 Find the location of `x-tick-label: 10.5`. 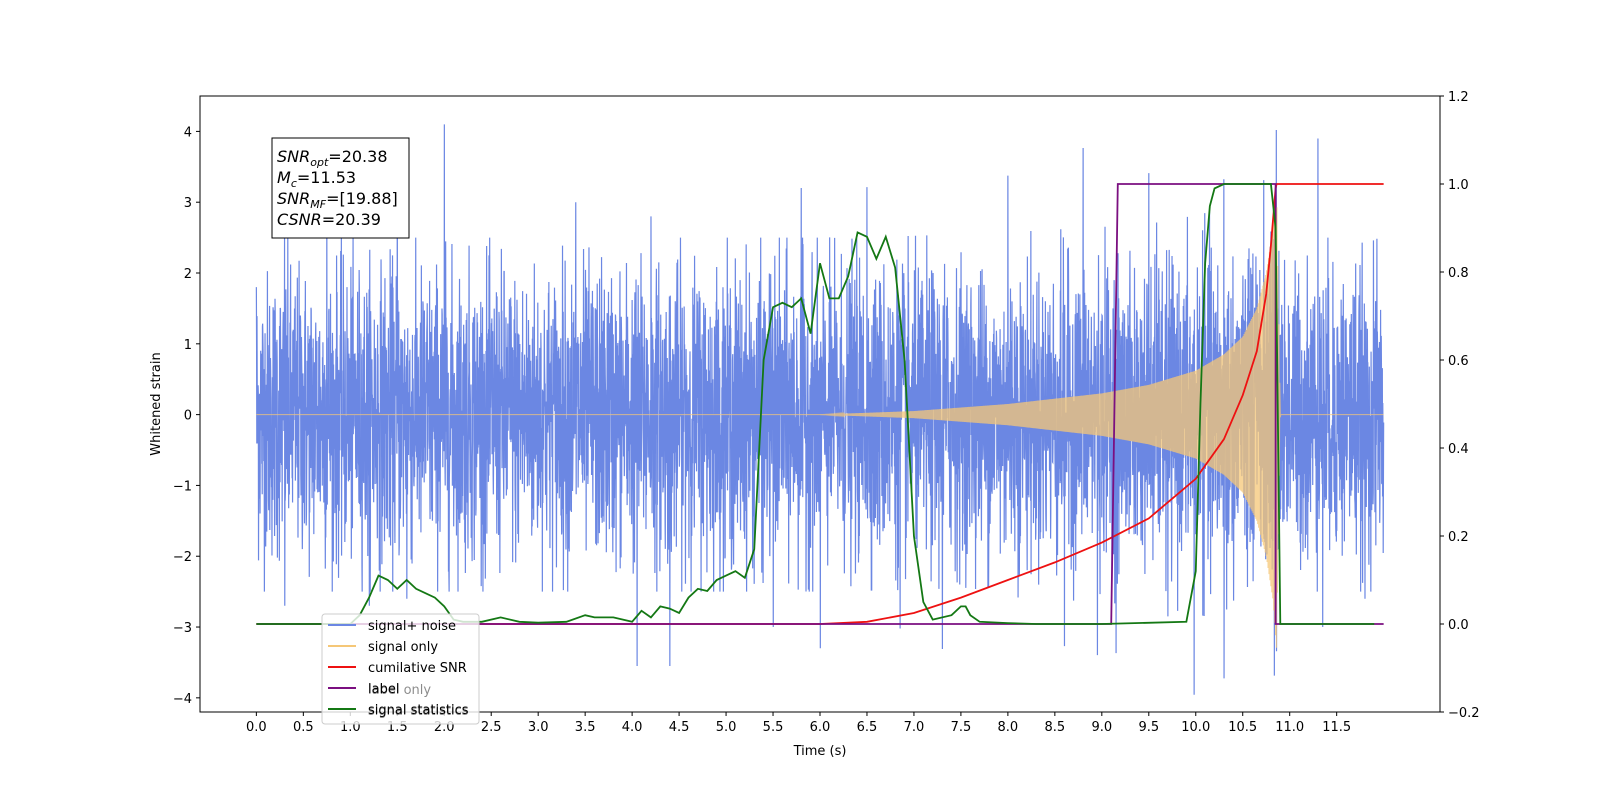

x-tick-label: 10.5 is located at coordinates (1242, 727).